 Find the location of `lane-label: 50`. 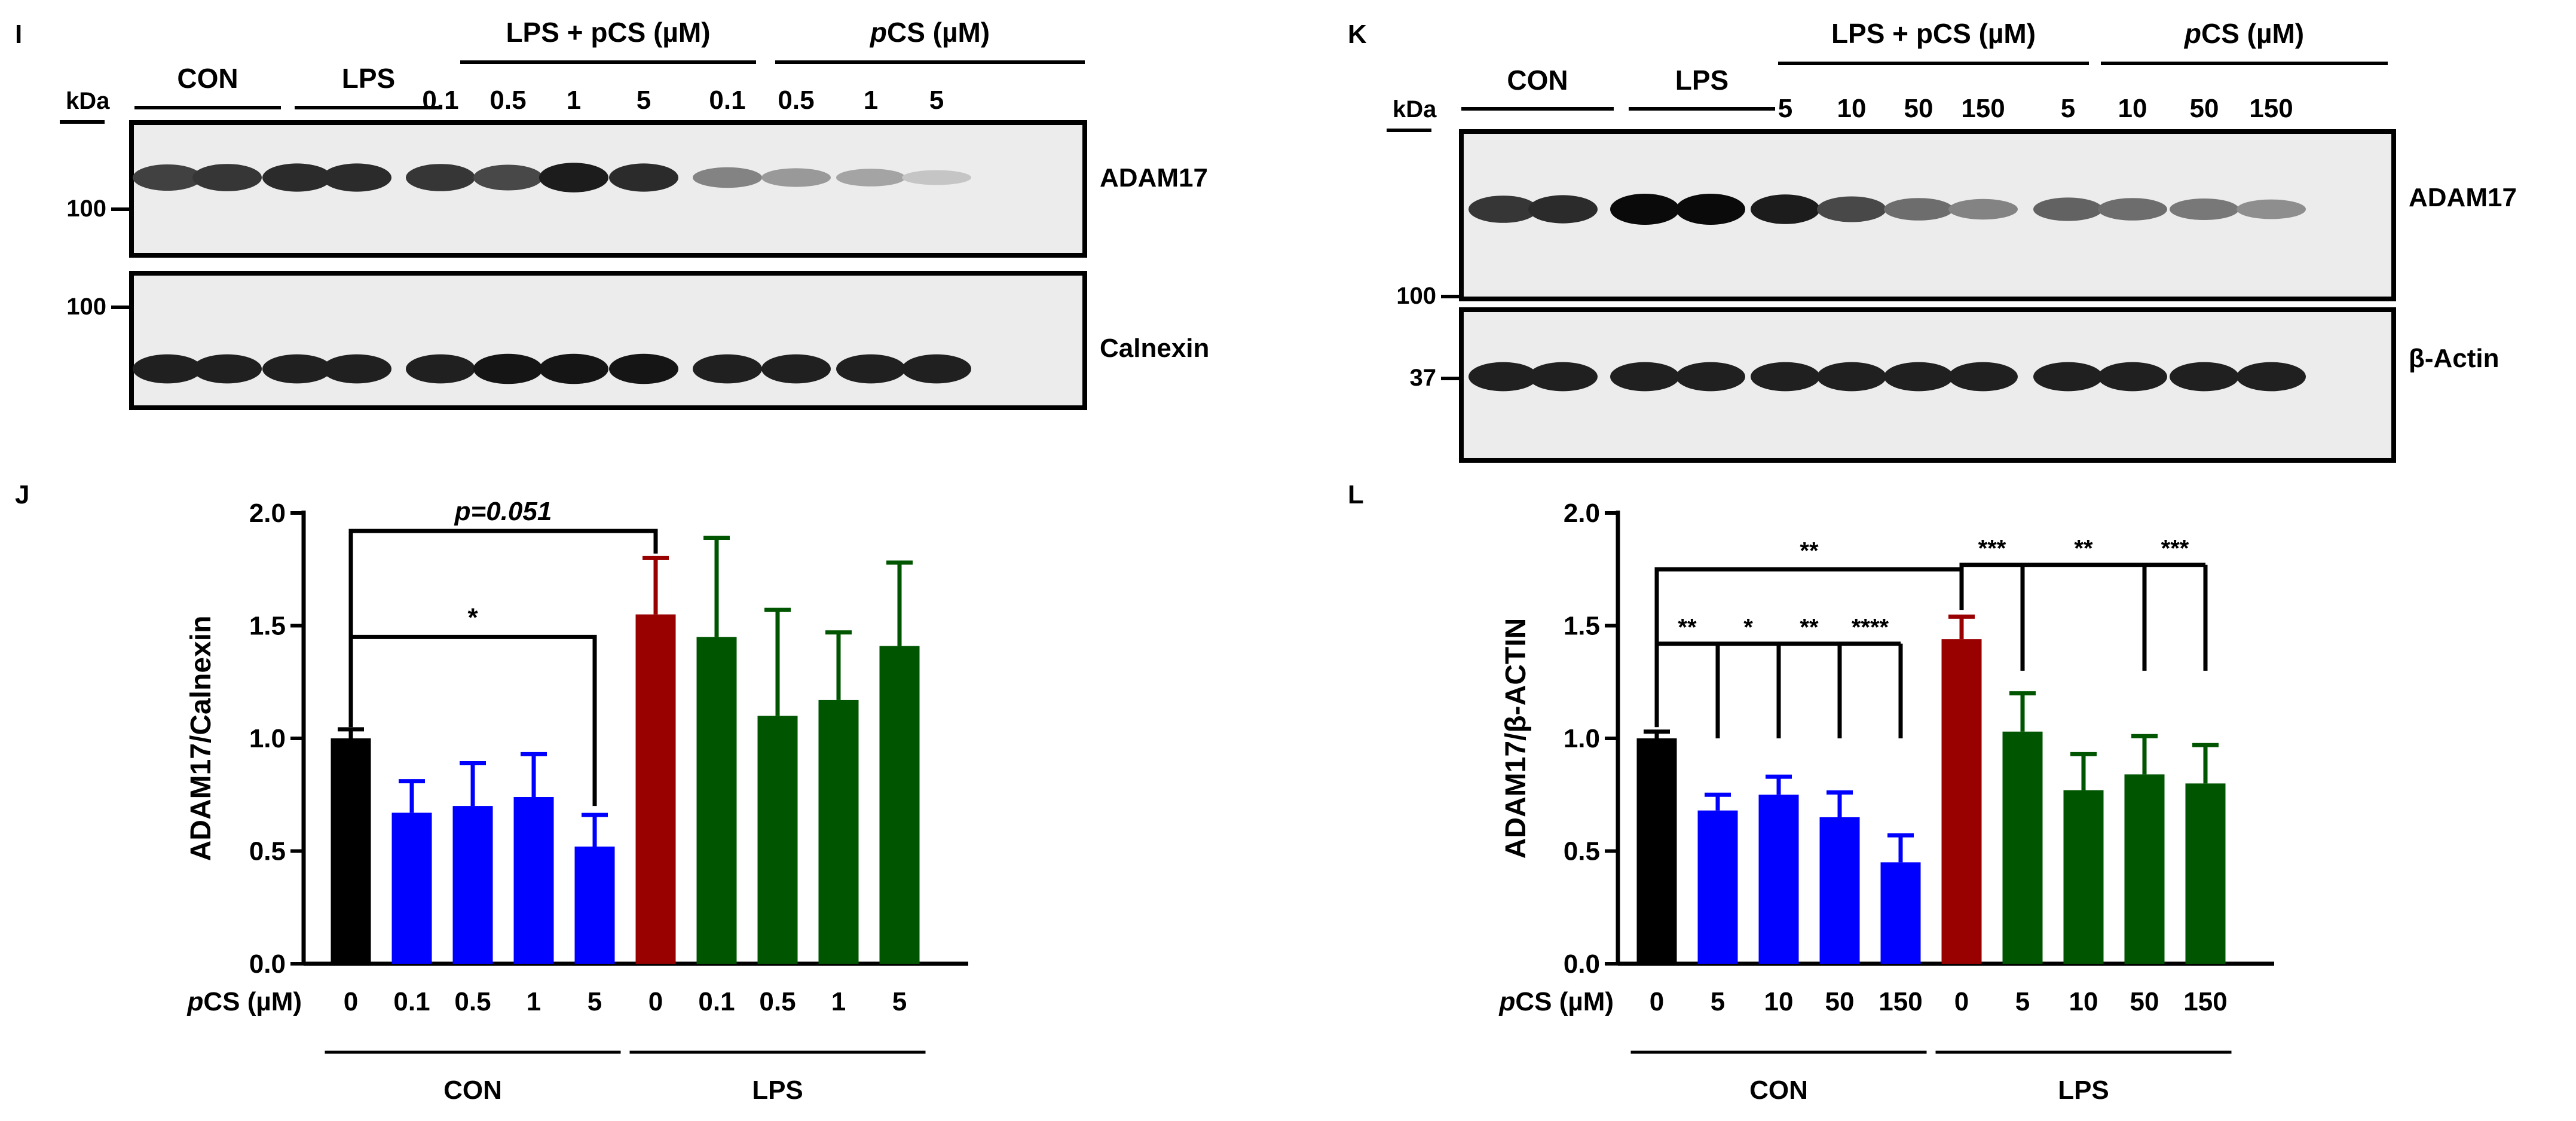

lane-label: 50 is located at coordinates (1918, 108).